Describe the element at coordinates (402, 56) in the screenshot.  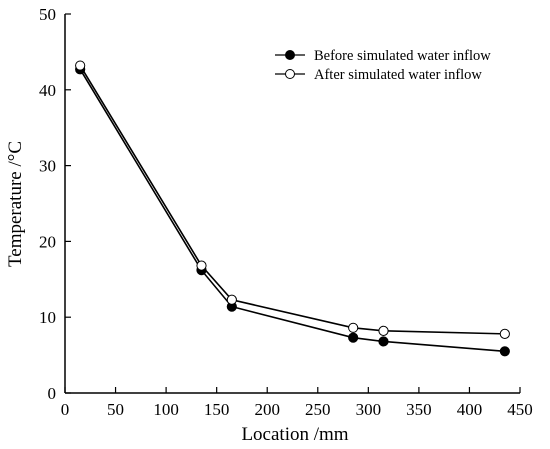
I see `legend-label-before: Before simulated water inflow` at that location.